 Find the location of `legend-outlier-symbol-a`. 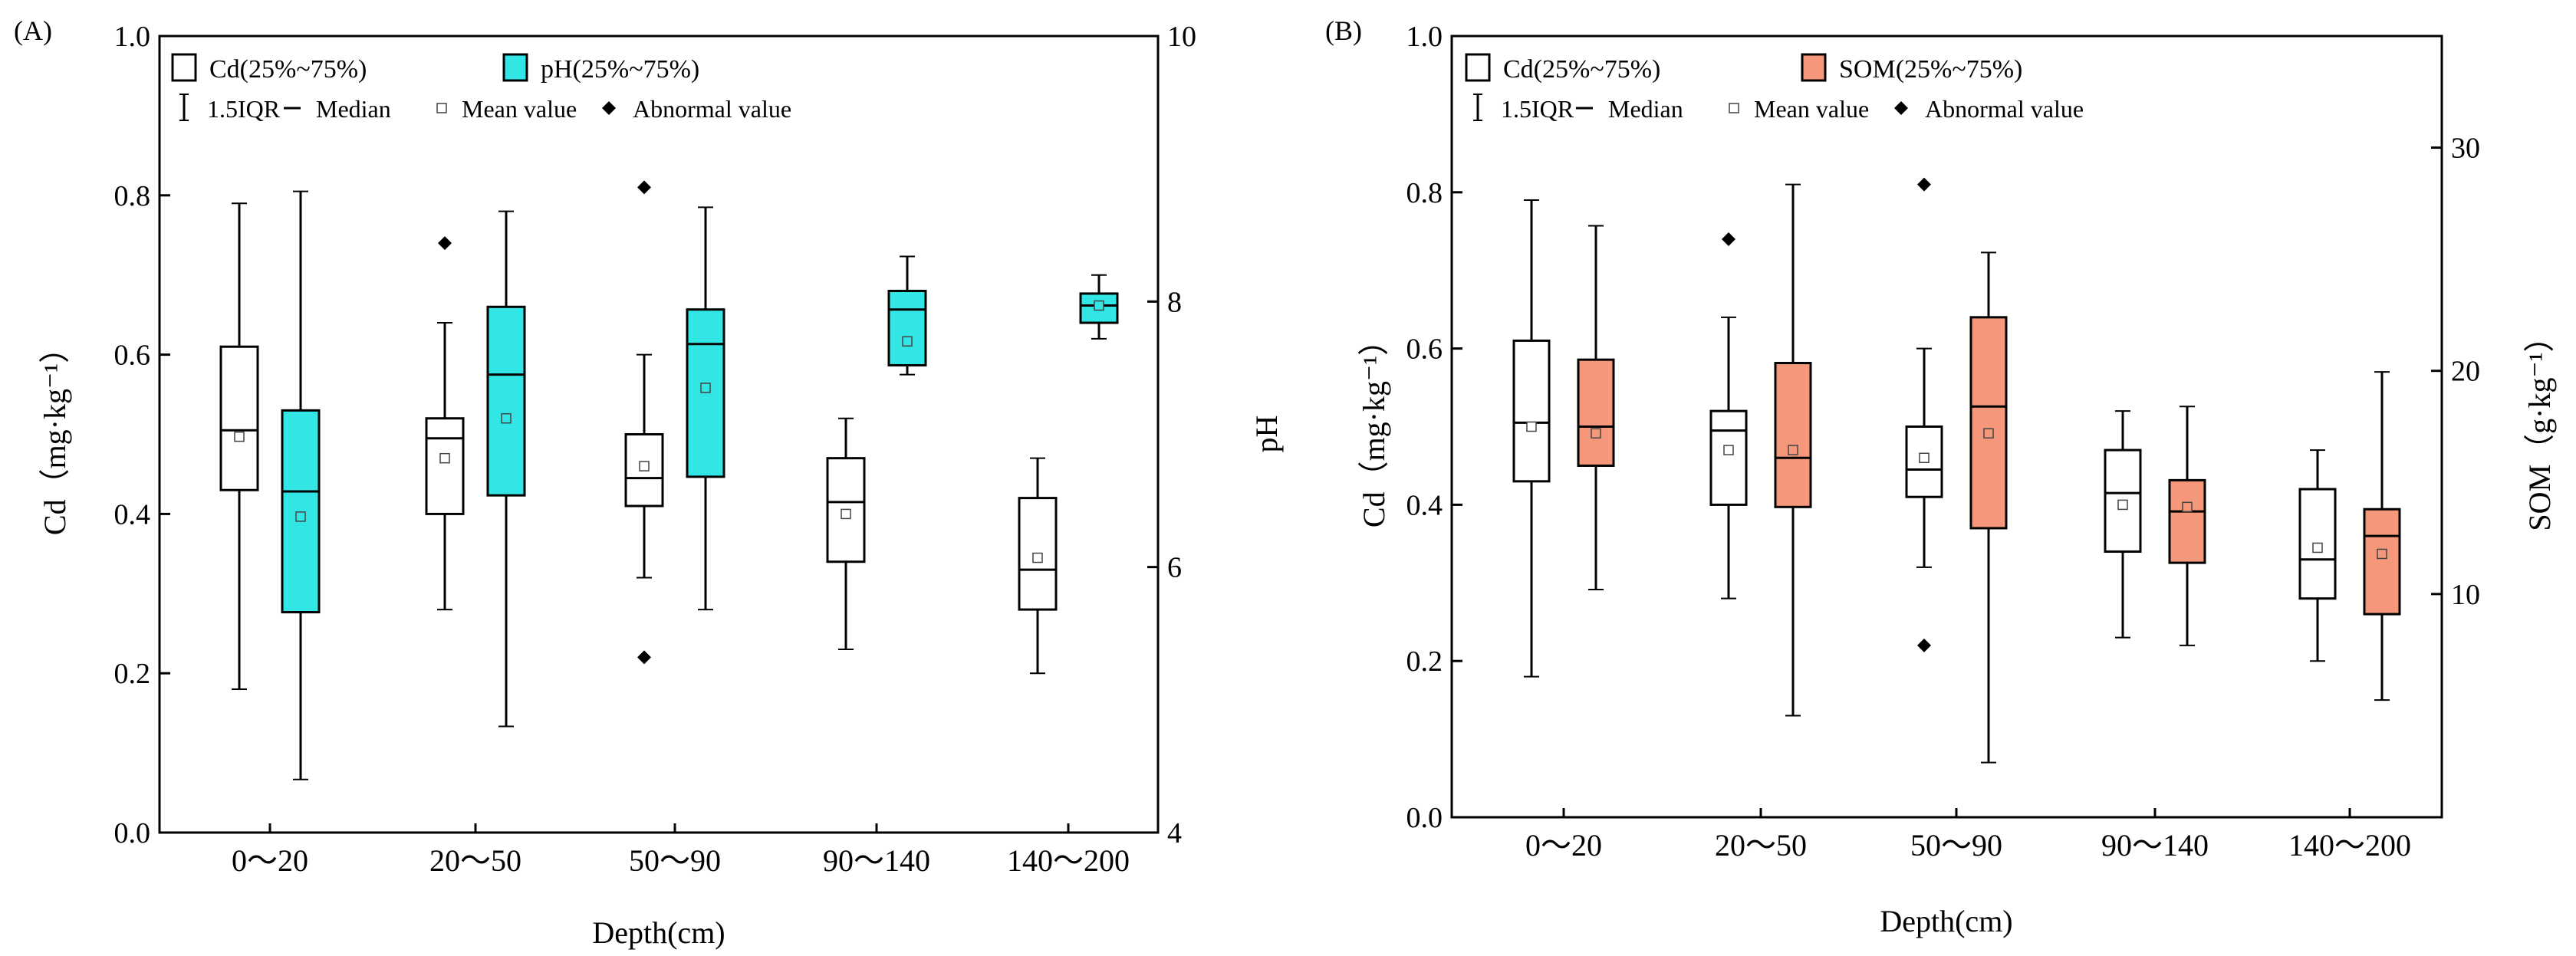

legend-outlier-symbol-a is located at coordinates (609, 108).